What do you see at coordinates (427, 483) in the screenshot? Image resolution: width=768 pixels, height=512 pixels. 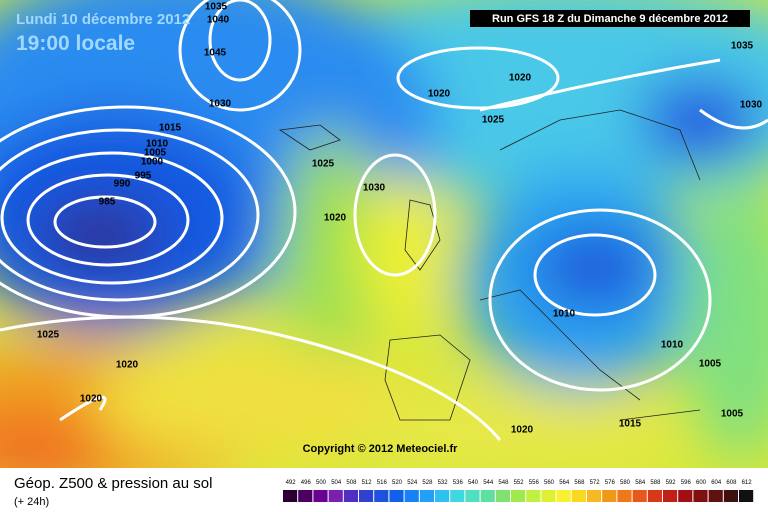 I see `scale-label: 528` at bounding box center [427, 483].